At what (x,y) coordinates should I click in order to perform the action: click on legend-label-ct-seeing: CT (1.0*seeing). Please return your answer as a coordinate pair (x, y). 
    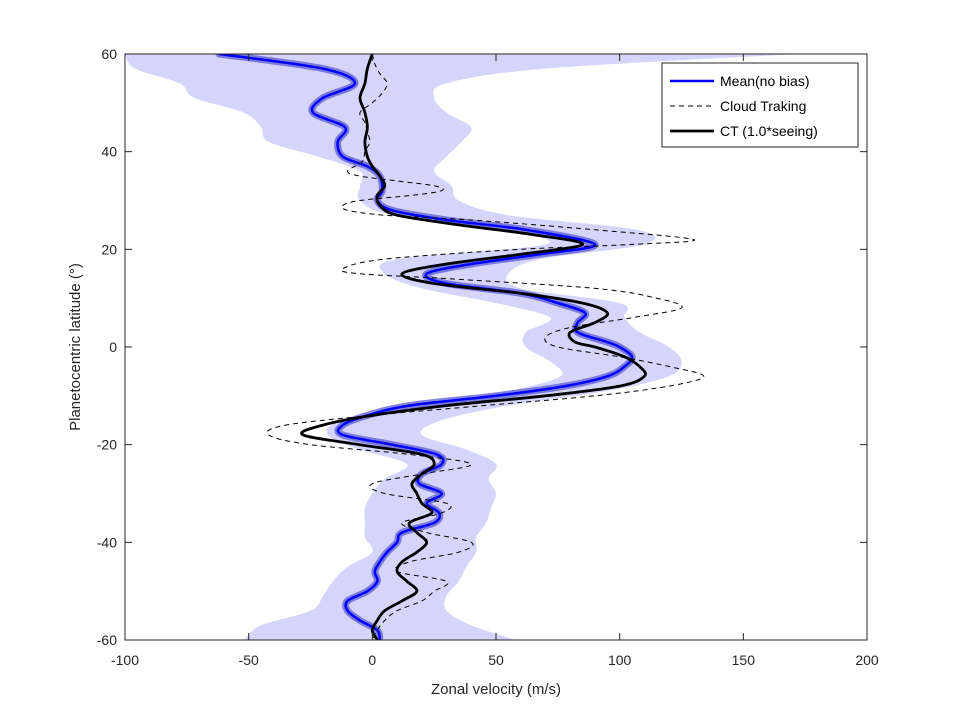
    Looking at the image, I should click on (769, 131).